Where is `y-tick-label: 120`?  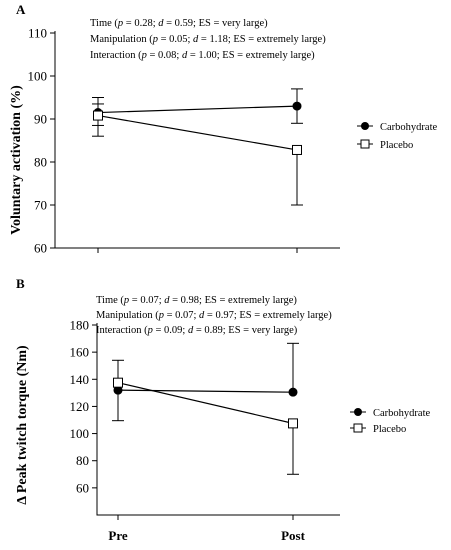 y-tick-label: 120 is located at coordinates (80, 406).